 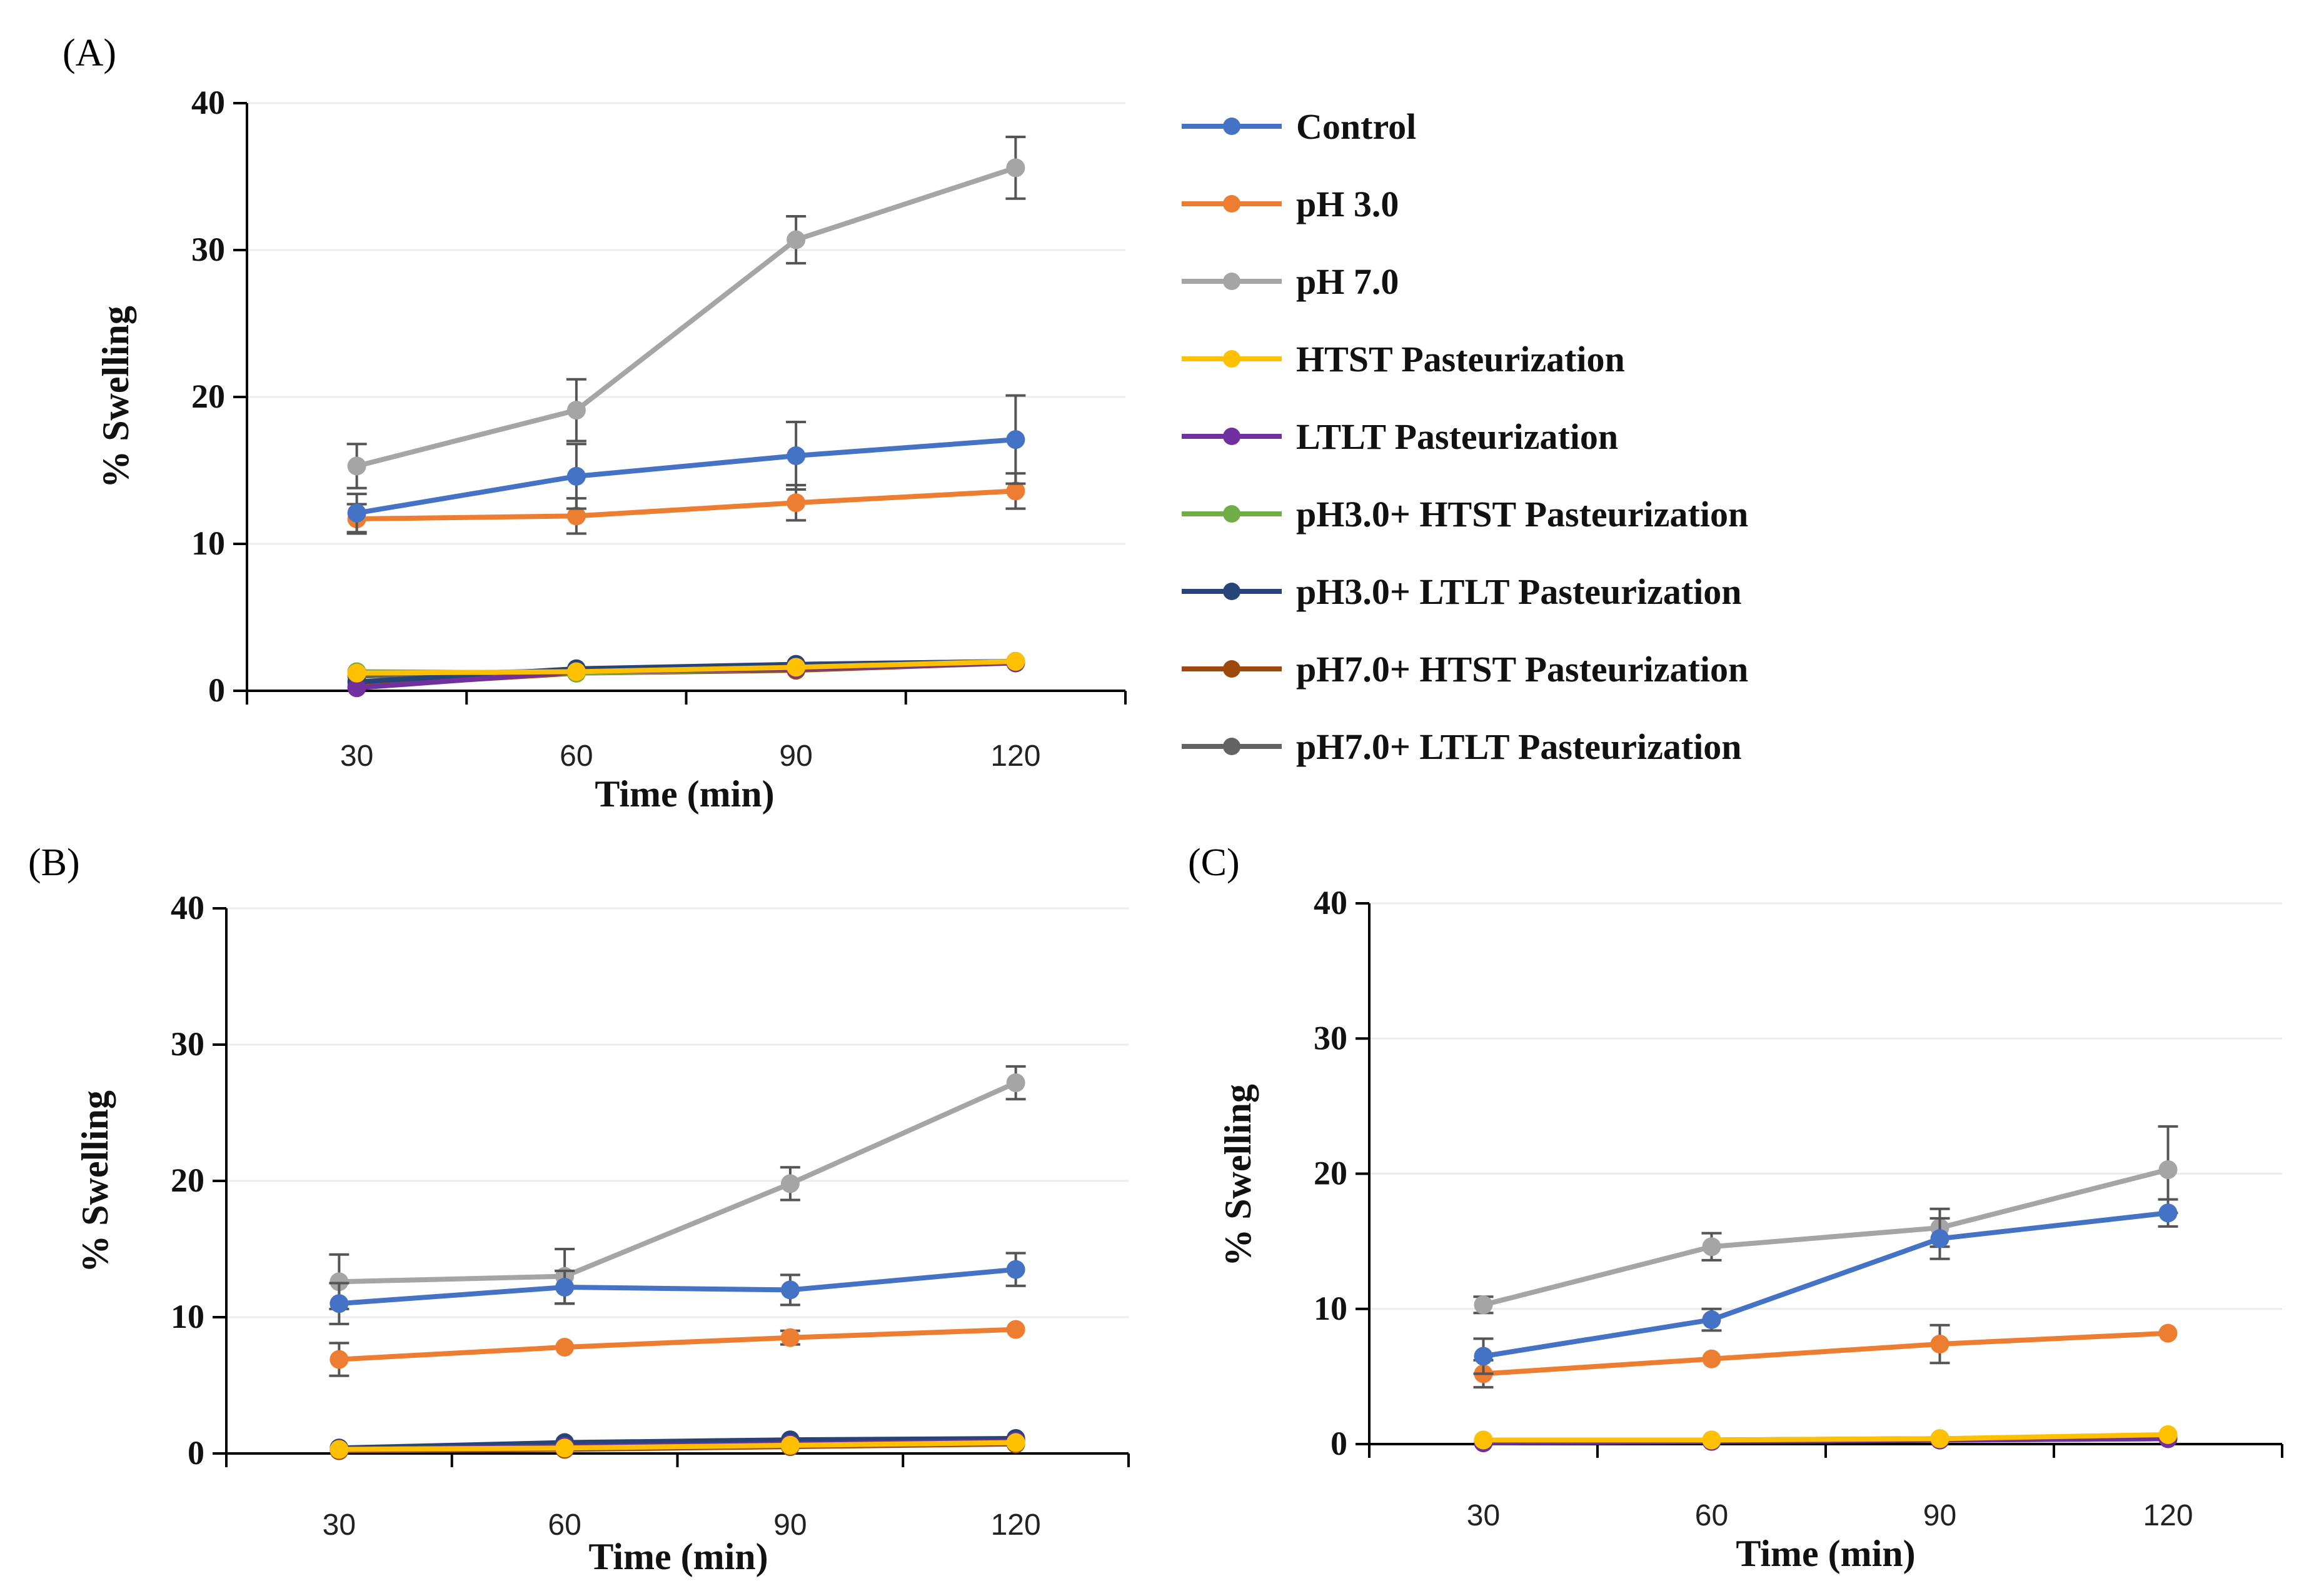 I want to click on legend-label: Control, so click(x=1356, y=126).